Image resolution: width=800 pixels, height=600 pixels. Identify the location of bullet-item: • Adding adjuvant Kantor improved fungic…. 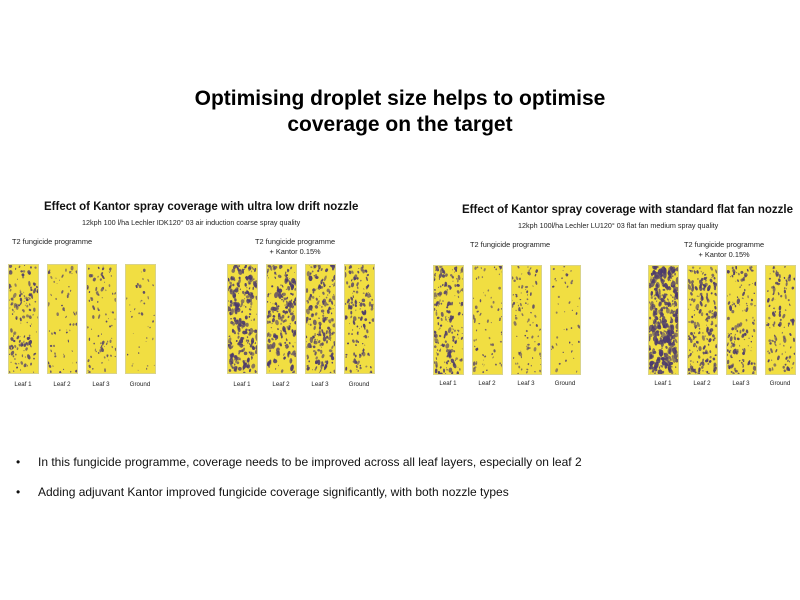
(401, 492).